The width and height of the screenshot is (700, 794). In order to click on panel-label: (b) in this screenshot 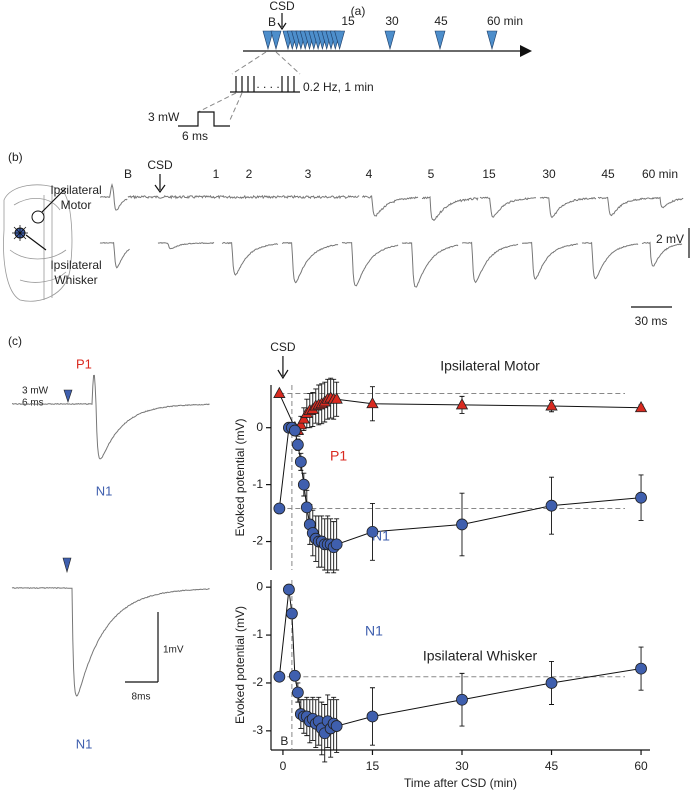, I will do `click(15, 157)`.